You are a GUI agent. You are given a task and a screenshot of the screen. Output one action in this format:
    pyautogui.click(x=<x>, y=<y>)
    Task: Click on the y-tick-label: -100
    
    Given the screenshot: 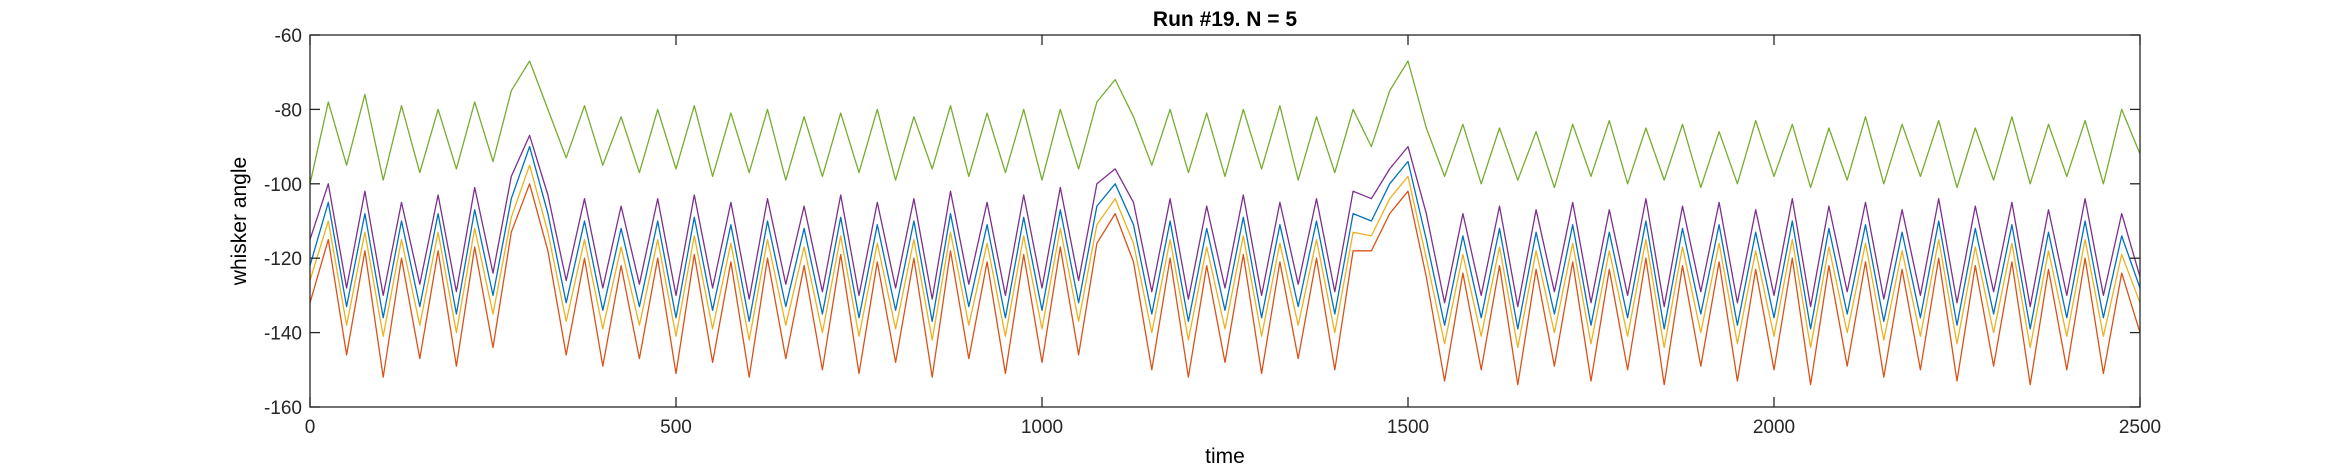 What is the action you would take?
    pyautogui.click(x=283, y=185)
    